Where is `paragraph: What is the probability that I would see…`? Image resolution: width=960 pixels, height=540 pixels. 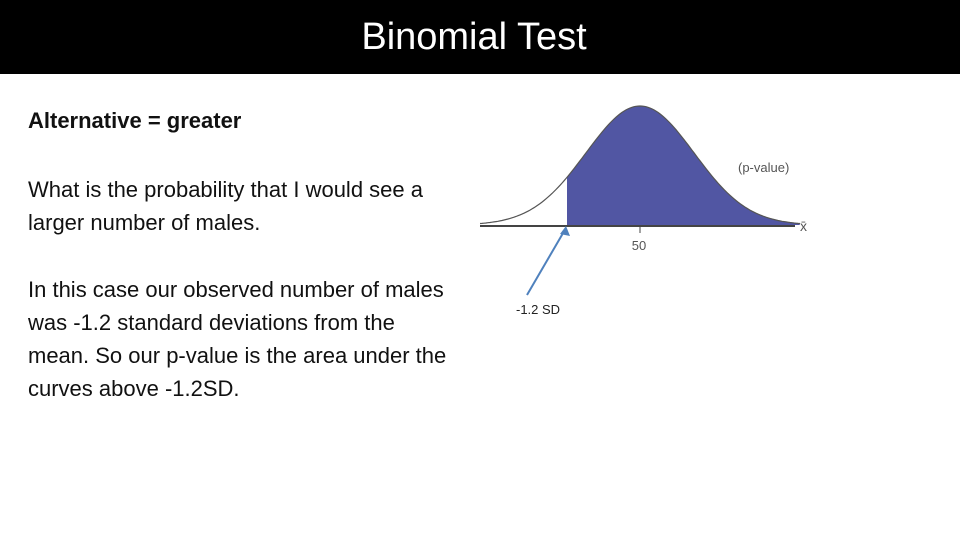
paragraph: What is the probability that I would see… is located at coordinates (225, 206).